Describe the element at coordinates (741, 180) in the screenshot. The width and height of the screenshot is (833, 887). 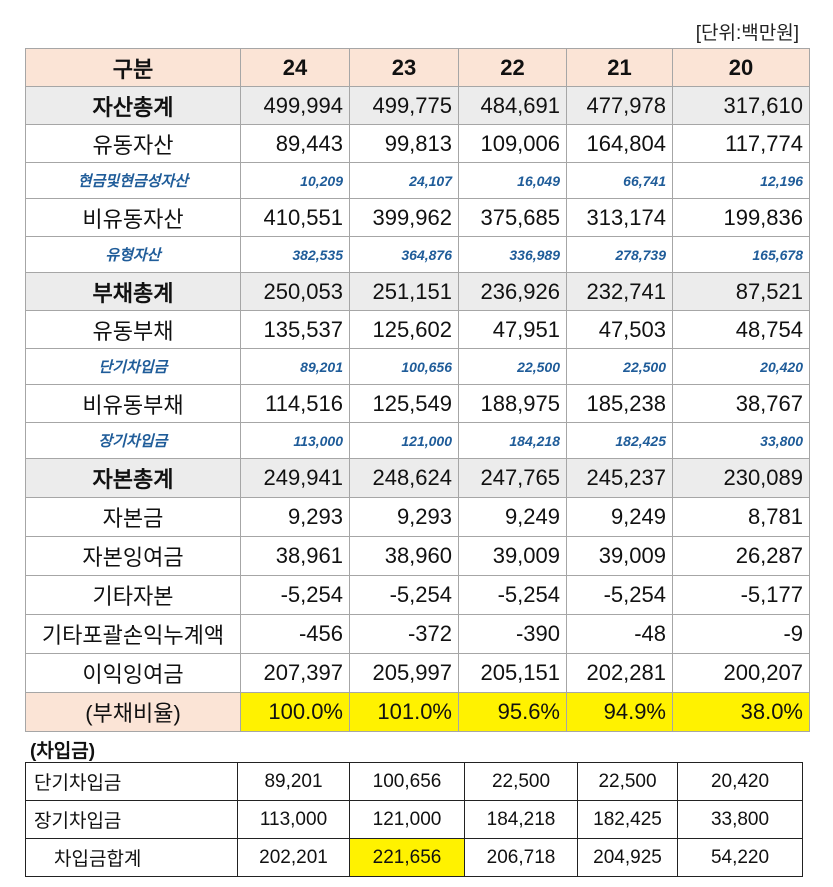
I see `cell: 12,196` at that location.